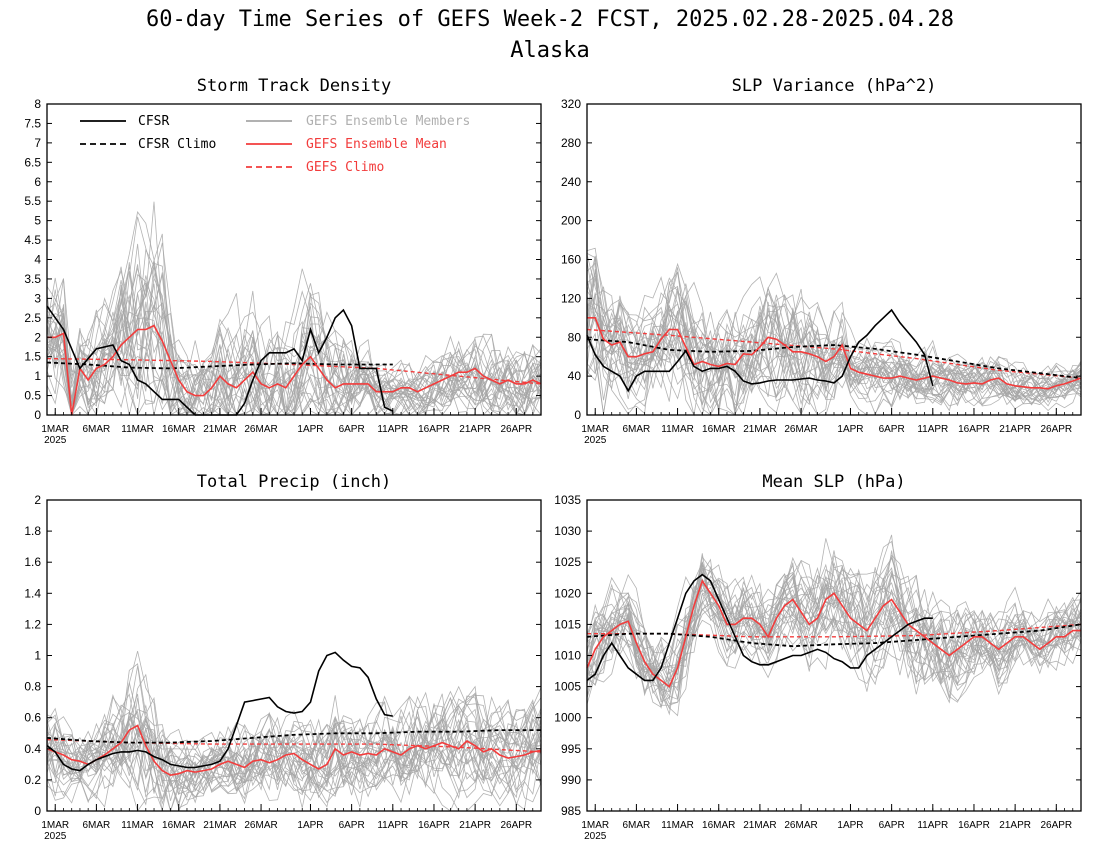  Describe the element at coordinates (571, 298) in the screenshot. I see `y-tick-label: 120` at that location.